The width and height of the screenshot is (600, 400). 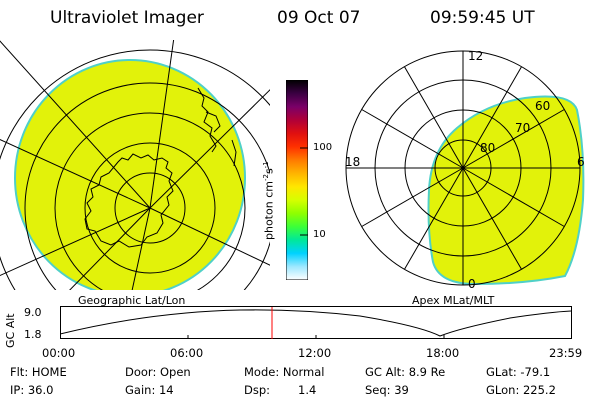 I want to click on geographic-caption: Geographic Lat/Lon, so click(x=132, y=300).